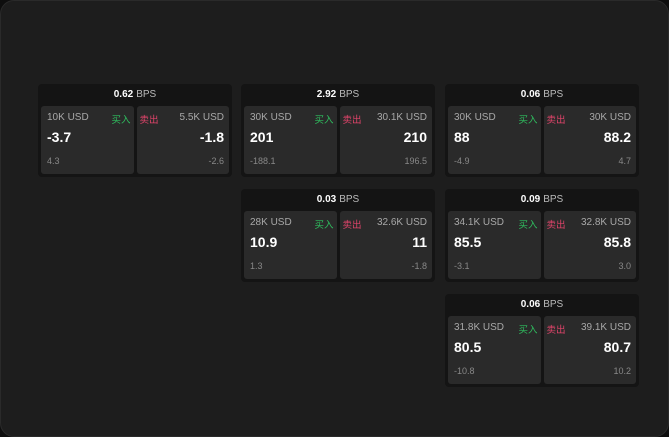 Image resolution: width=669 pixels, height=437 pixels. I want to click on bid-change: 1.3, so click(256, 266).